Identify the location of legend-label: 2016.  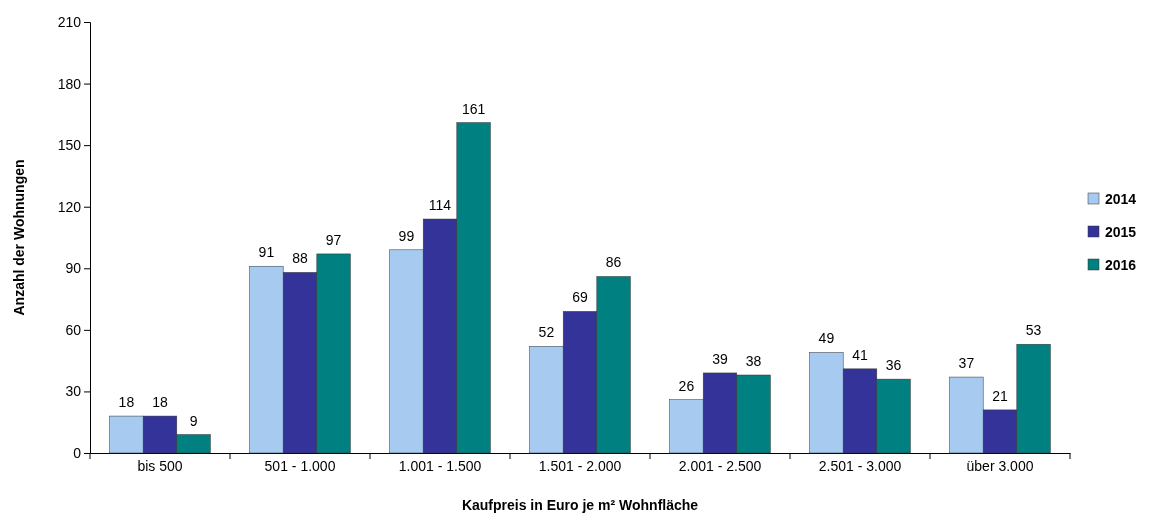
(1121, 265).